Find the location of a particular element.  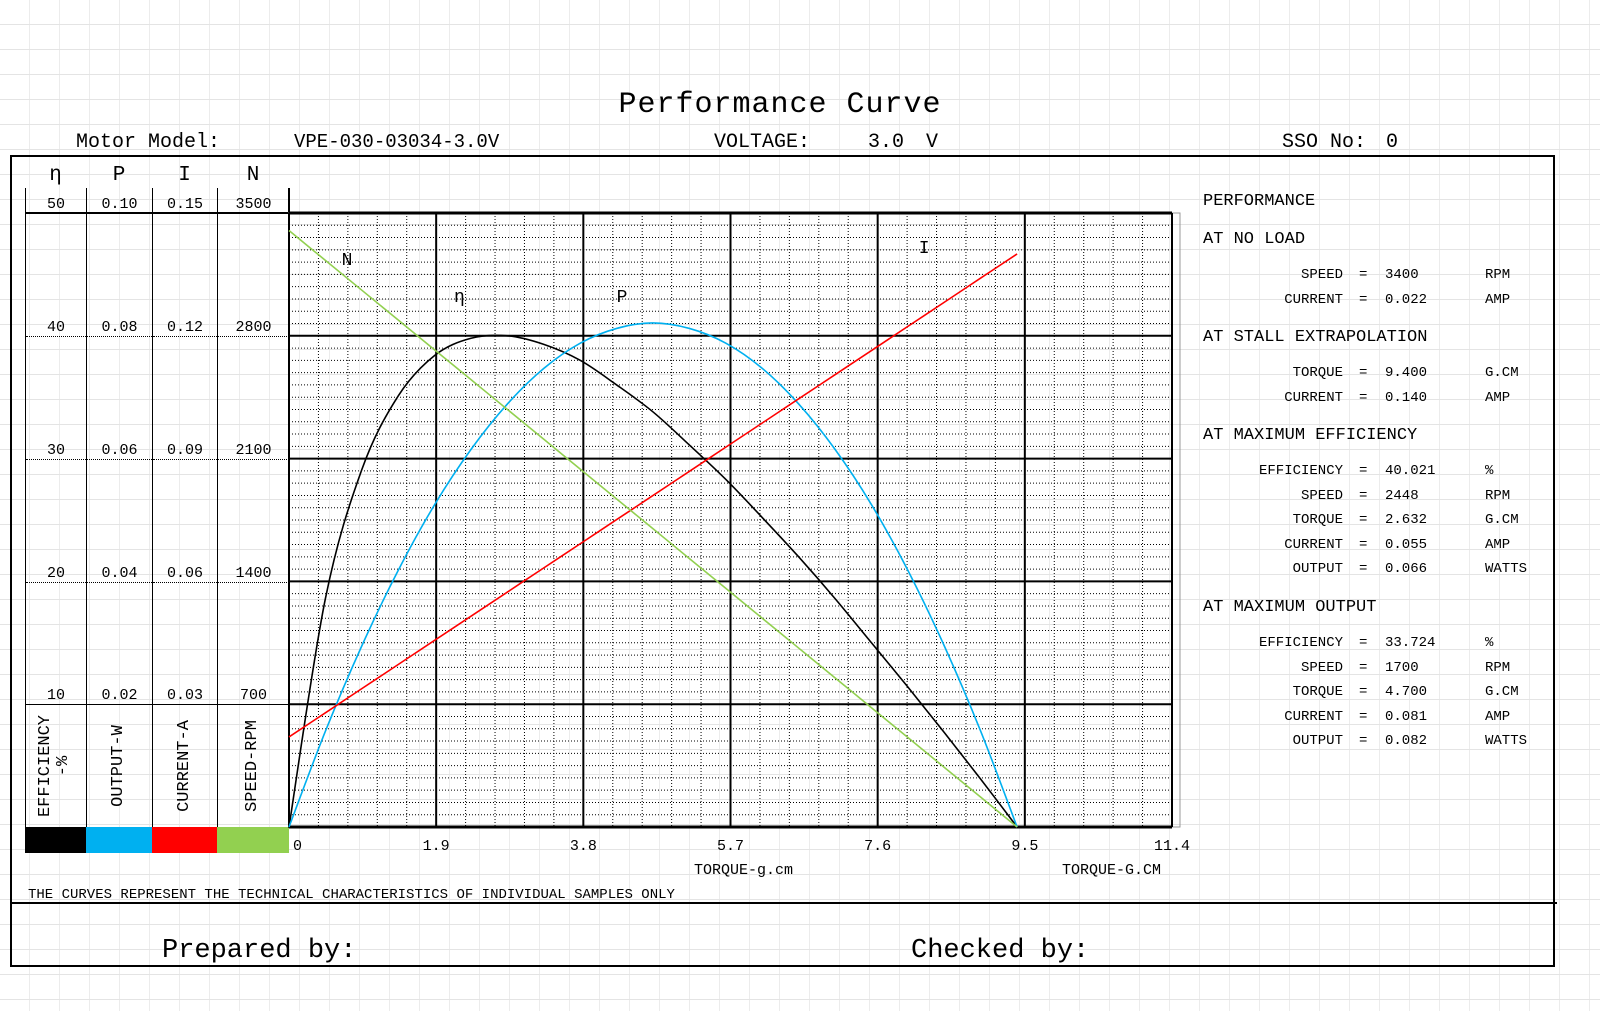

section-title: AT STALL EXTRAPOLATION is located at coordinates (1315, 337).